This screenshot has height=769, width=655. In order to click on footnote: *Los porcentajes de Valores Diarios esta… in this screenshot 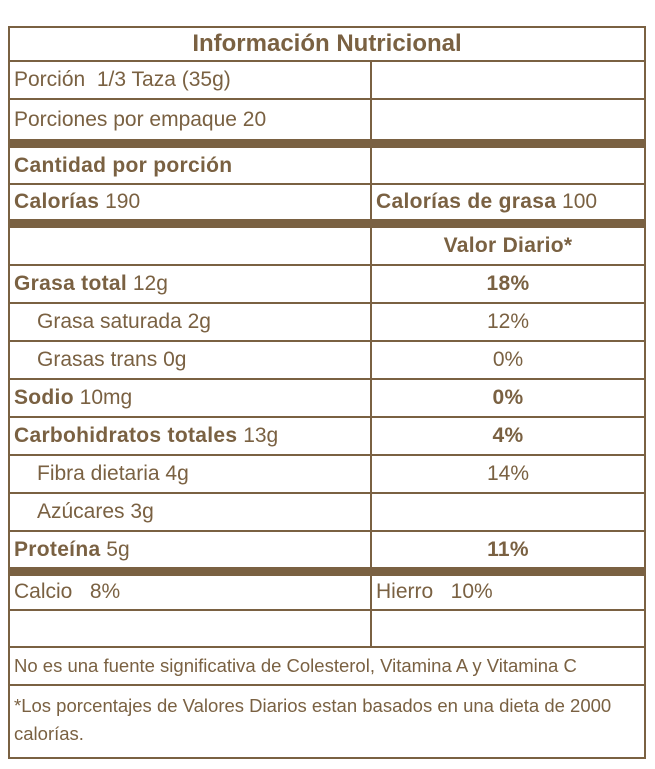, I will do `click(313, 719)`.